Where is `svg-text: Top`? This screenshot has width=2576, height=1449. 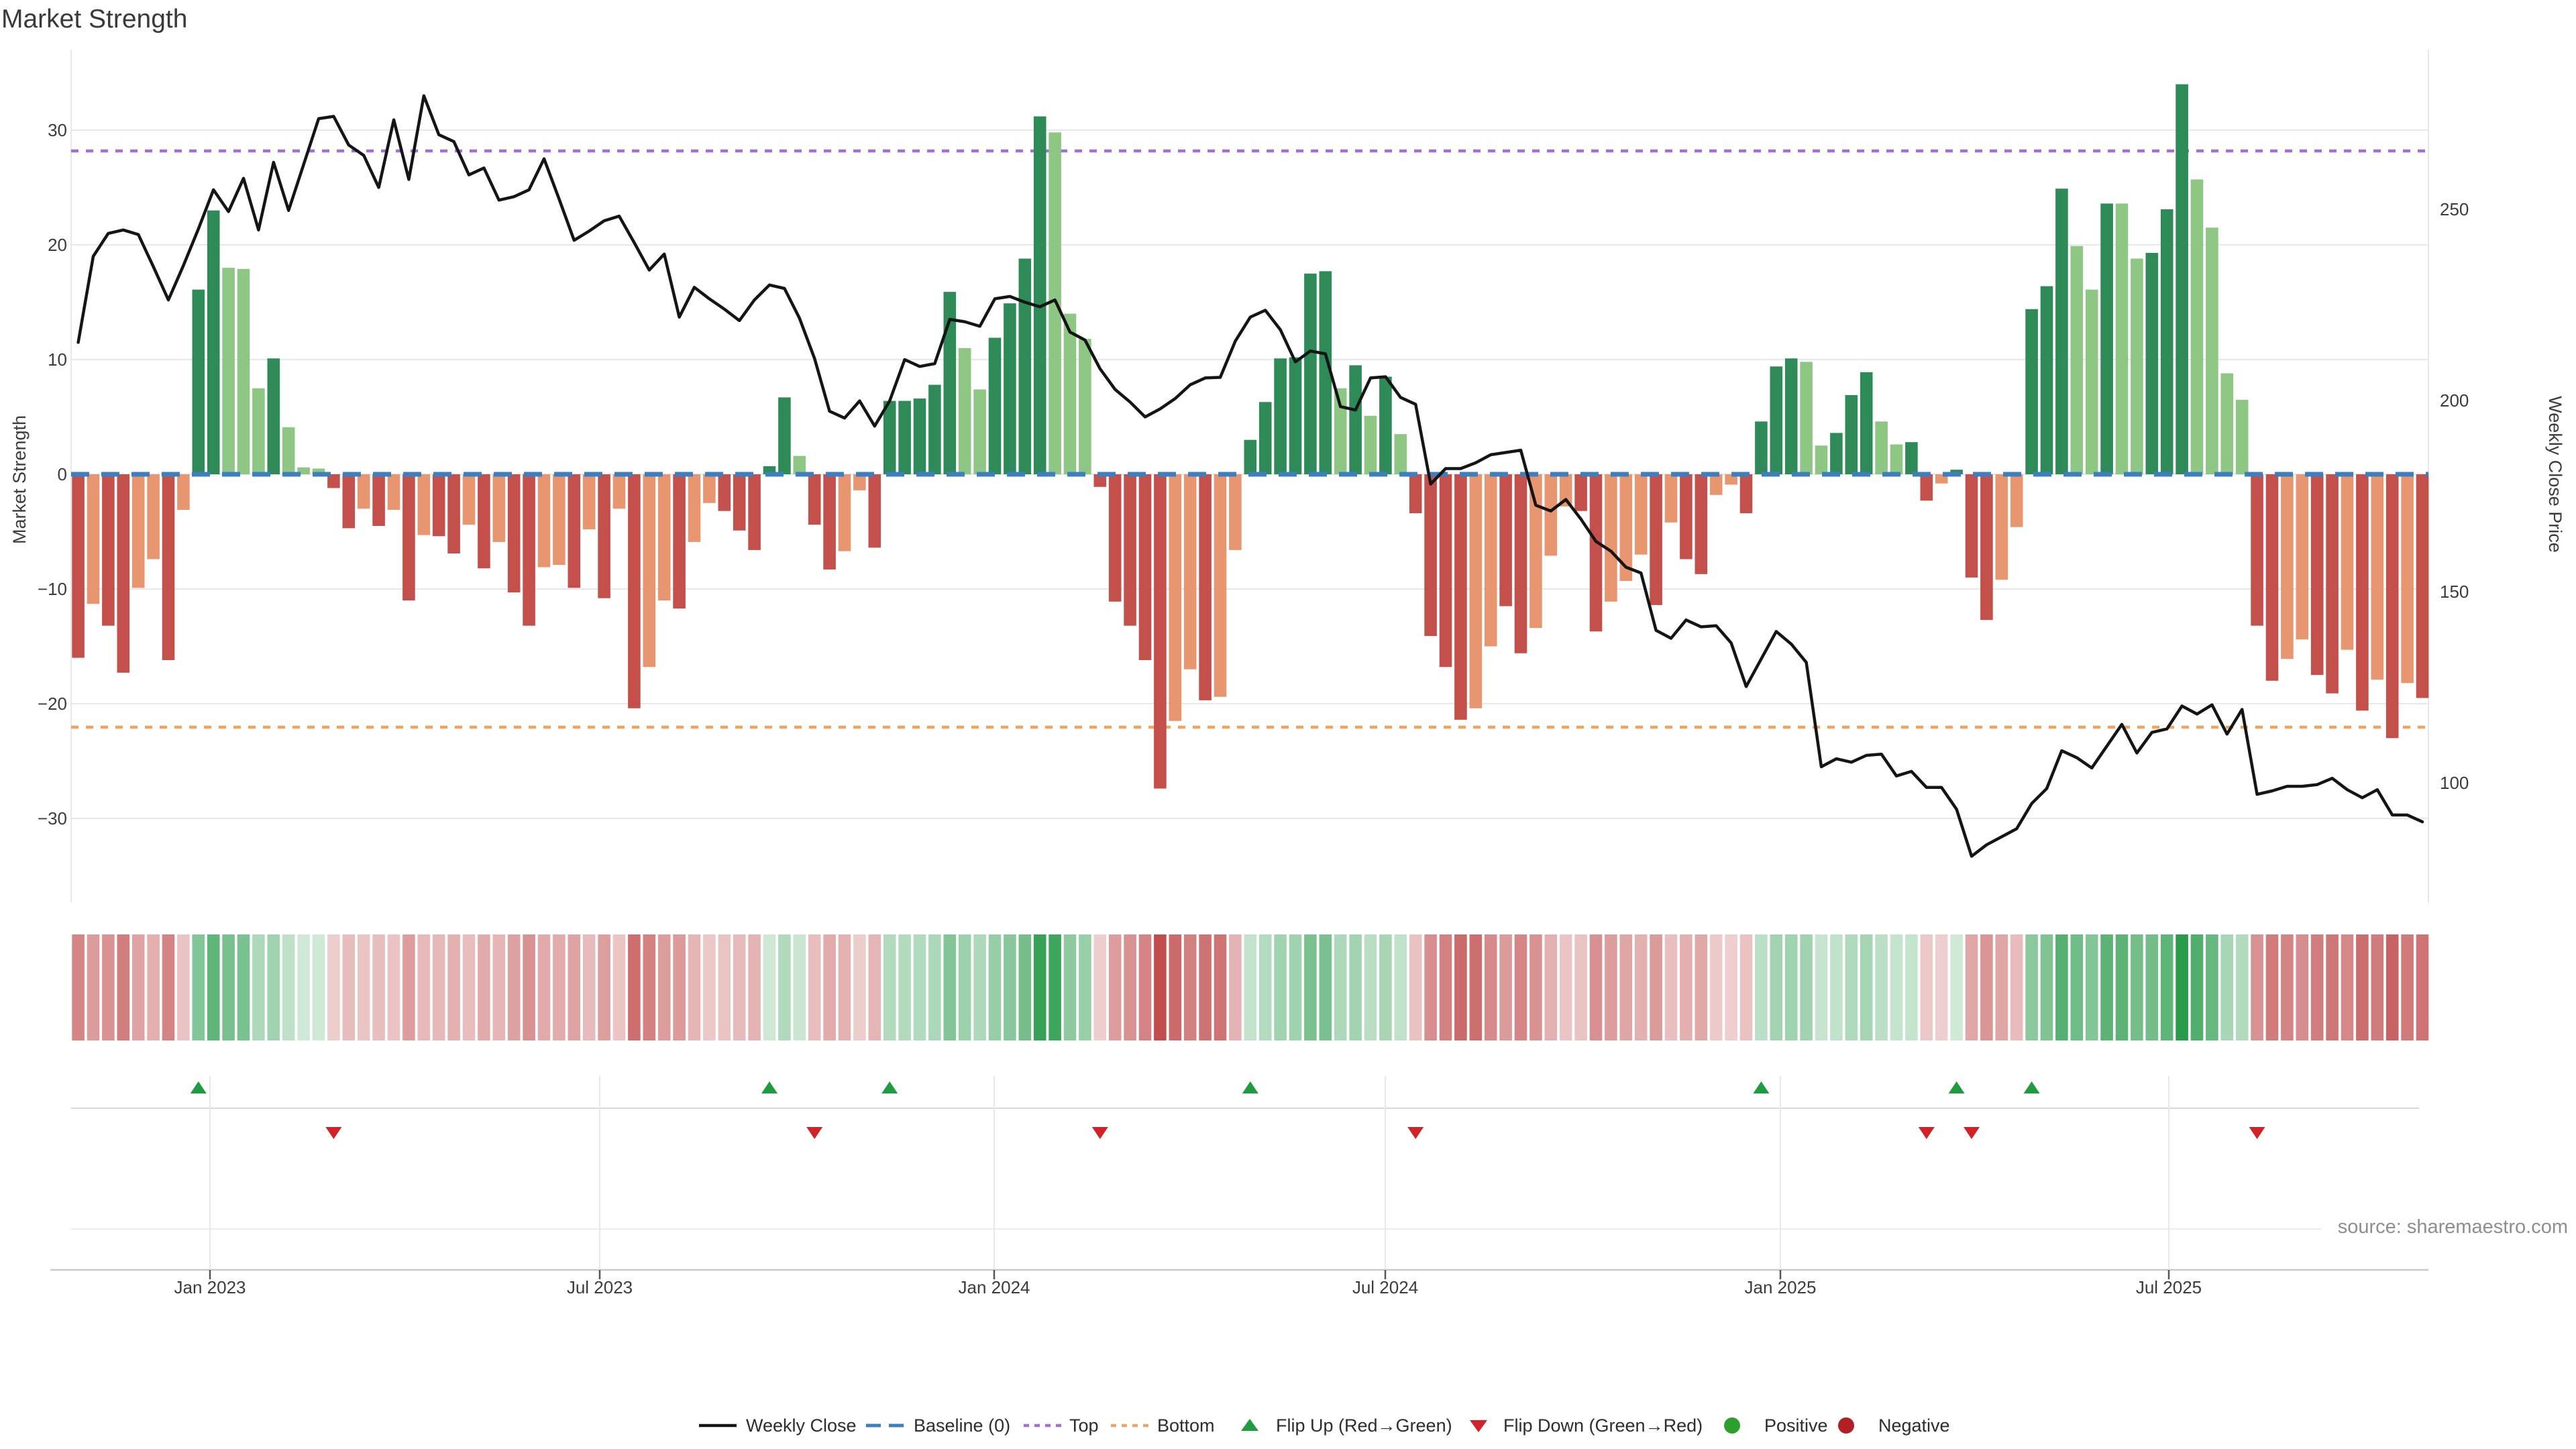 svg-text: Top is located at coordinates (1084, 1425).